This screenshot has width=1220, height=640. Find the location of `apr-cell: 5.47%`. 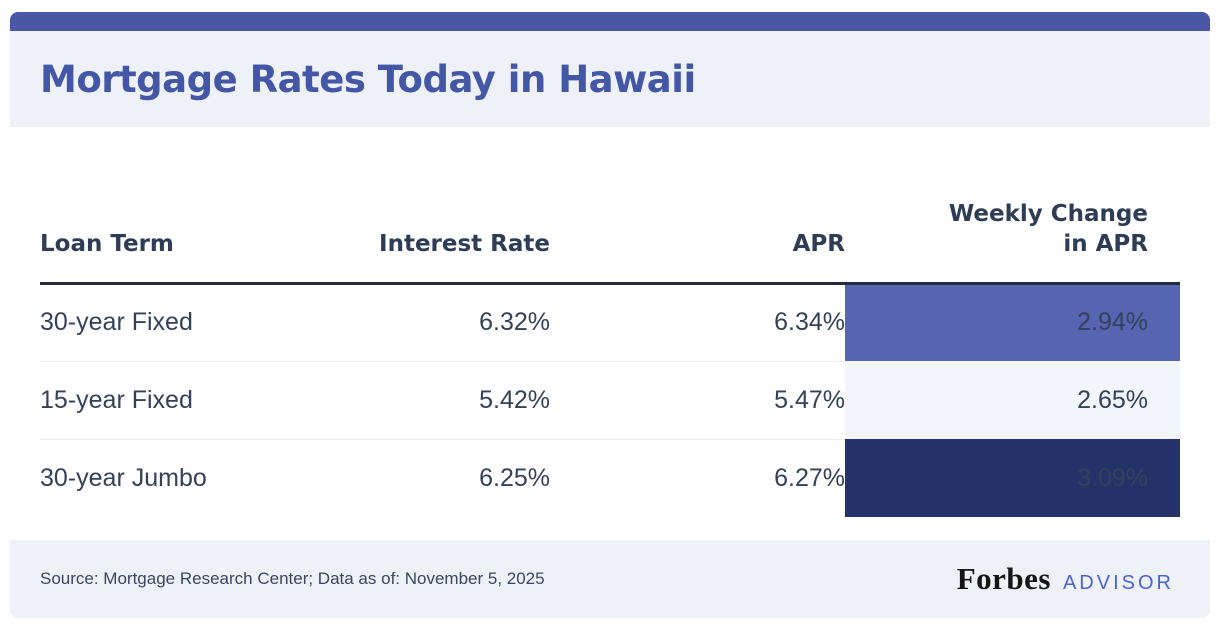

apr-cell: 5.47% is located at coordinates (697, 400).